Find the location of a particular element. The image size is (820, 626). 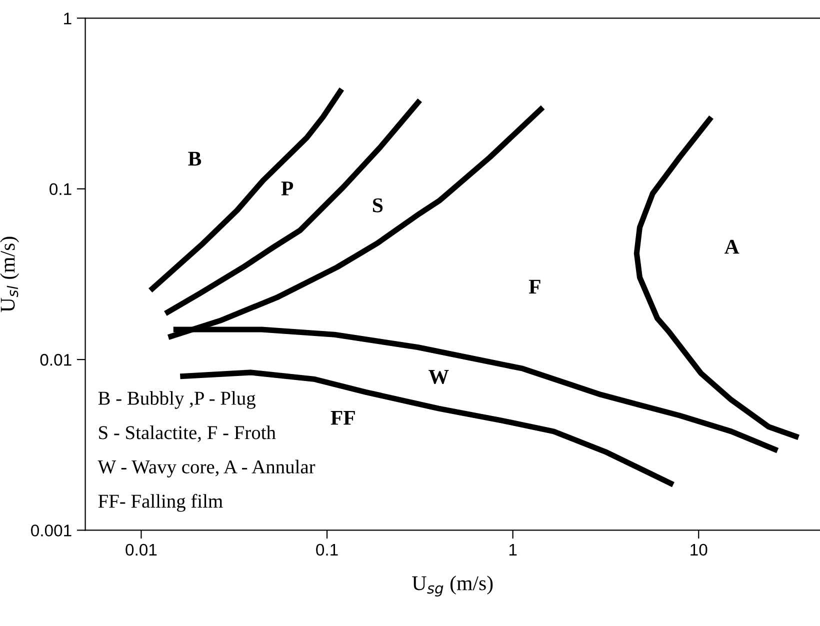

y-tick-label: 0.1 is located at coordinates (61, 189).